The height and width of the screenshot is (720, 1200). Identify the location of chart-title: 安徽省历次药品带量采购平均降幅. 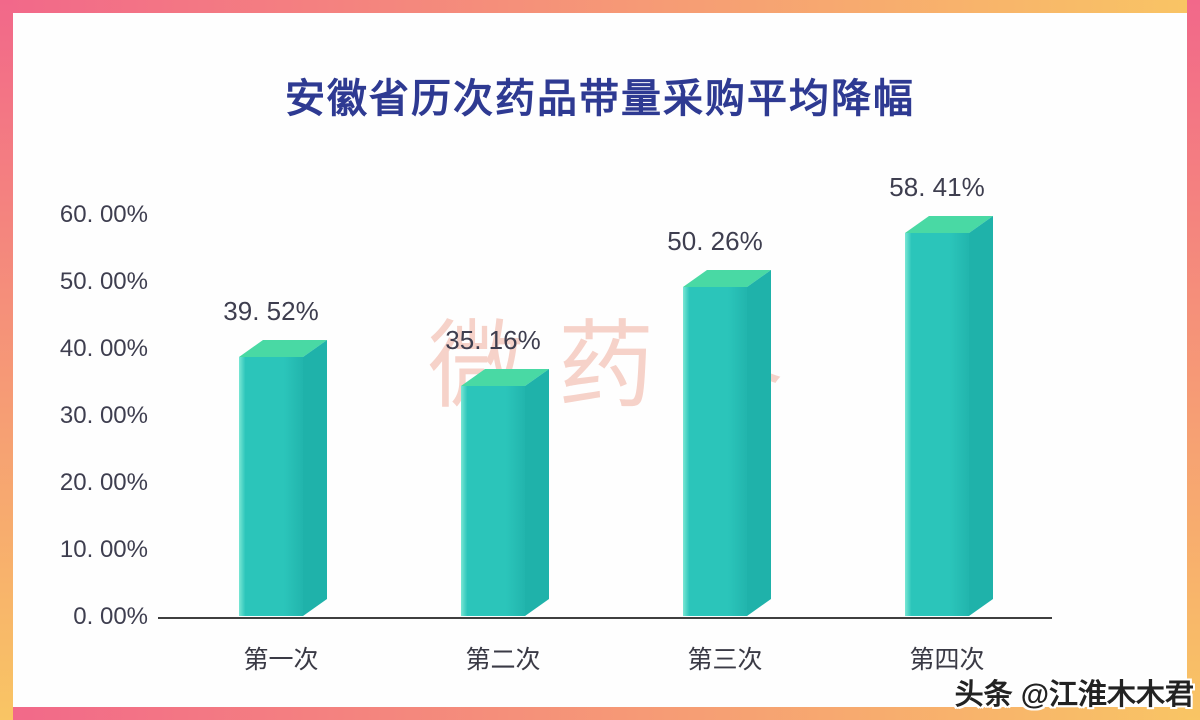
(600, 99).